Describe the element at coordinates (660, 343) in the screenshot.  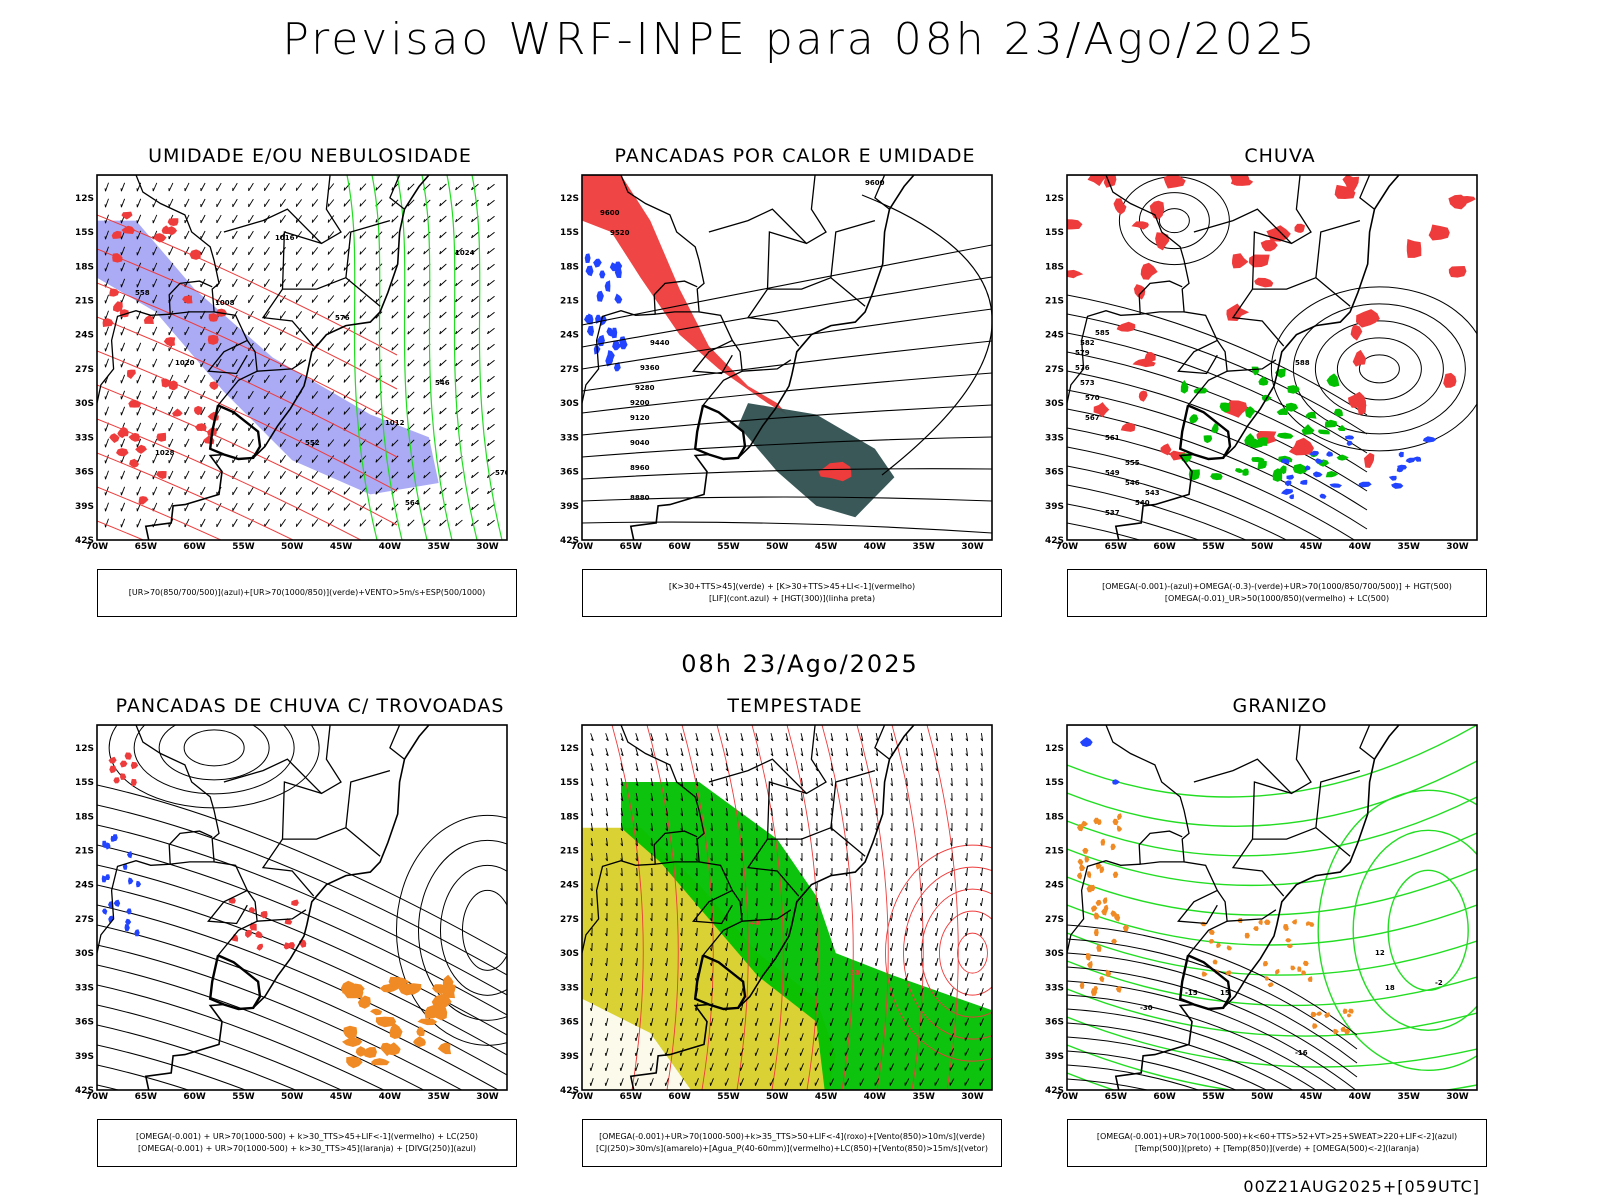
I see `contour-label: 9440` at that location.